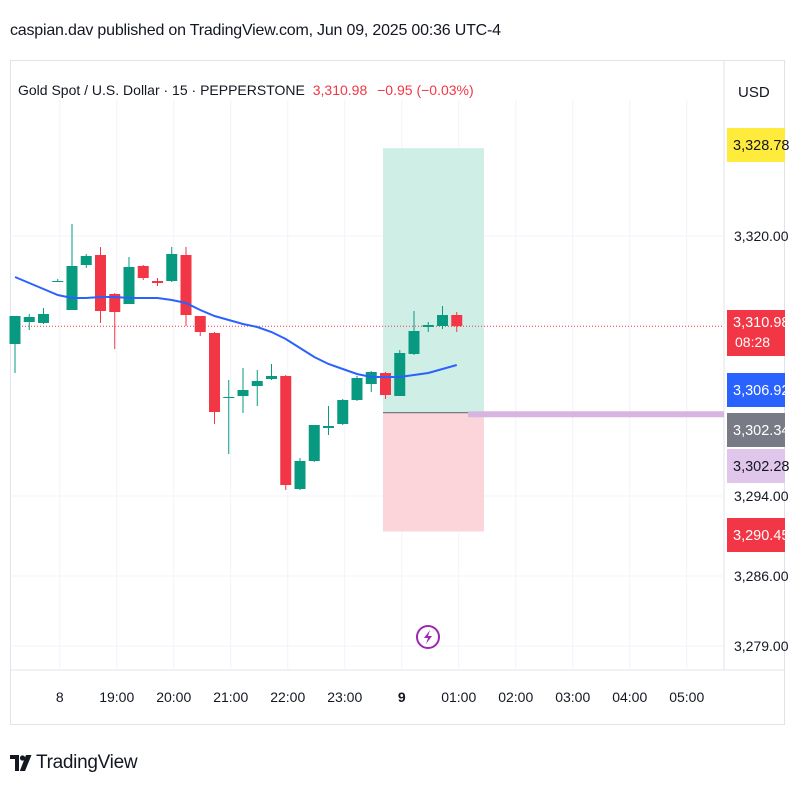 Image resolution: width=800 pixels, height=800 pixels. Describe the element at coordinates (629, 697) in the screenshot. I see `x-tick-label: 04:00` at that location.